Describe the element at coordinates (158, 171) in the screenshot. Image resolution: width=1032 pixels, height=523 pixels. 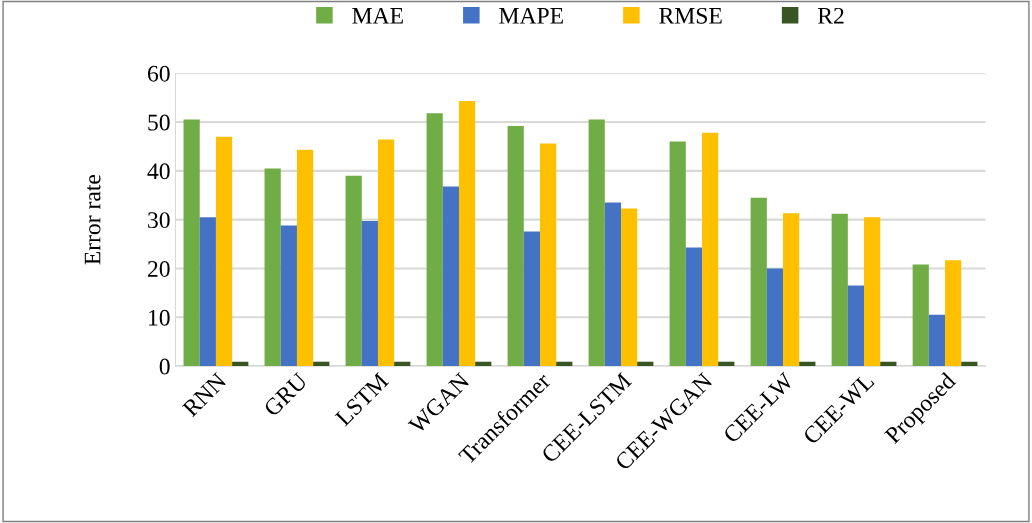
I see `y-tick-label: 40` at that location.